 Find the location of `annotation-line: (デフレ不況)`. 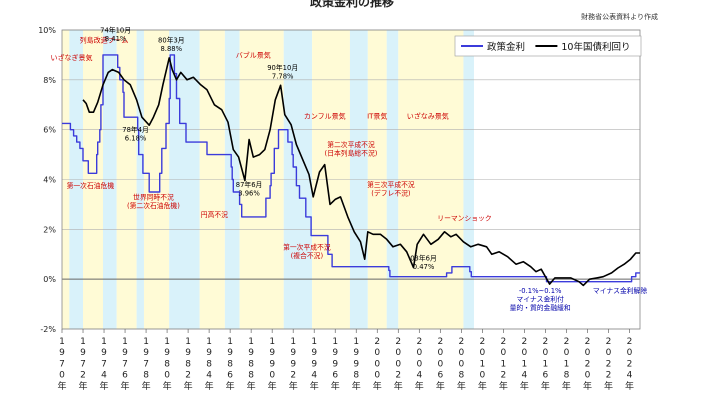

annotation-line: (デフレ不況) is located at coordinates (391, 192).